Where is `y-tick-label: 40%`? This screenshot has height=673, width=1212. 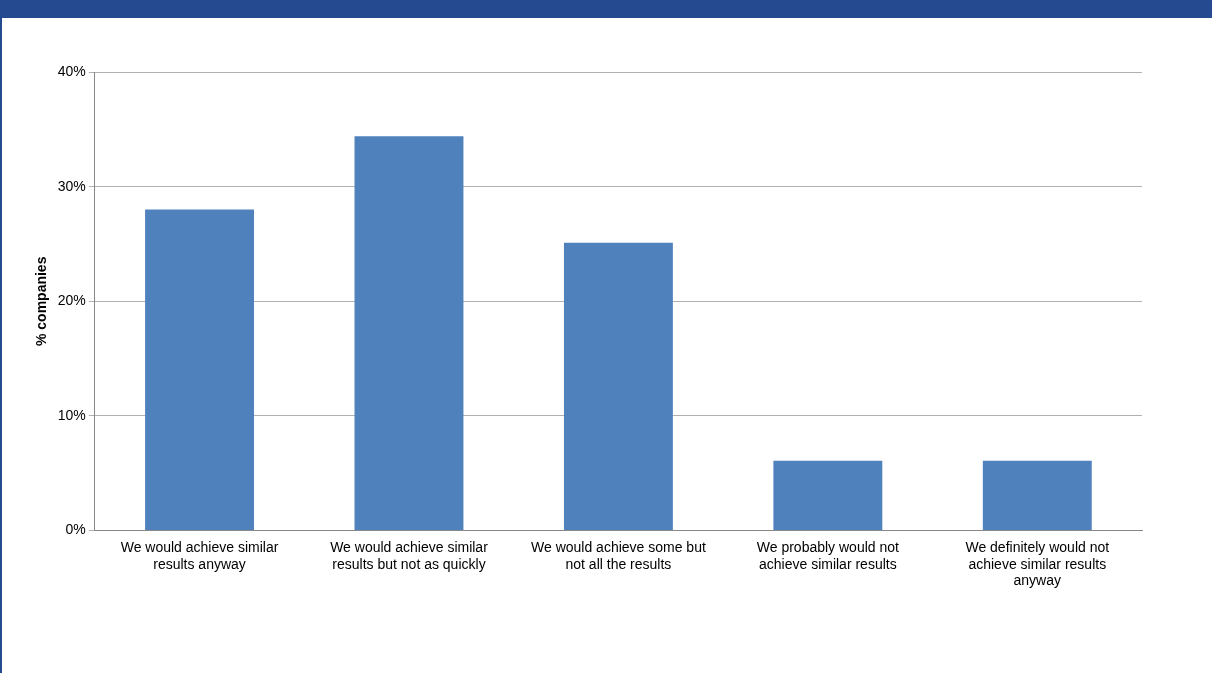
y-tick-label: 40% is located at coordinates (71, 70).